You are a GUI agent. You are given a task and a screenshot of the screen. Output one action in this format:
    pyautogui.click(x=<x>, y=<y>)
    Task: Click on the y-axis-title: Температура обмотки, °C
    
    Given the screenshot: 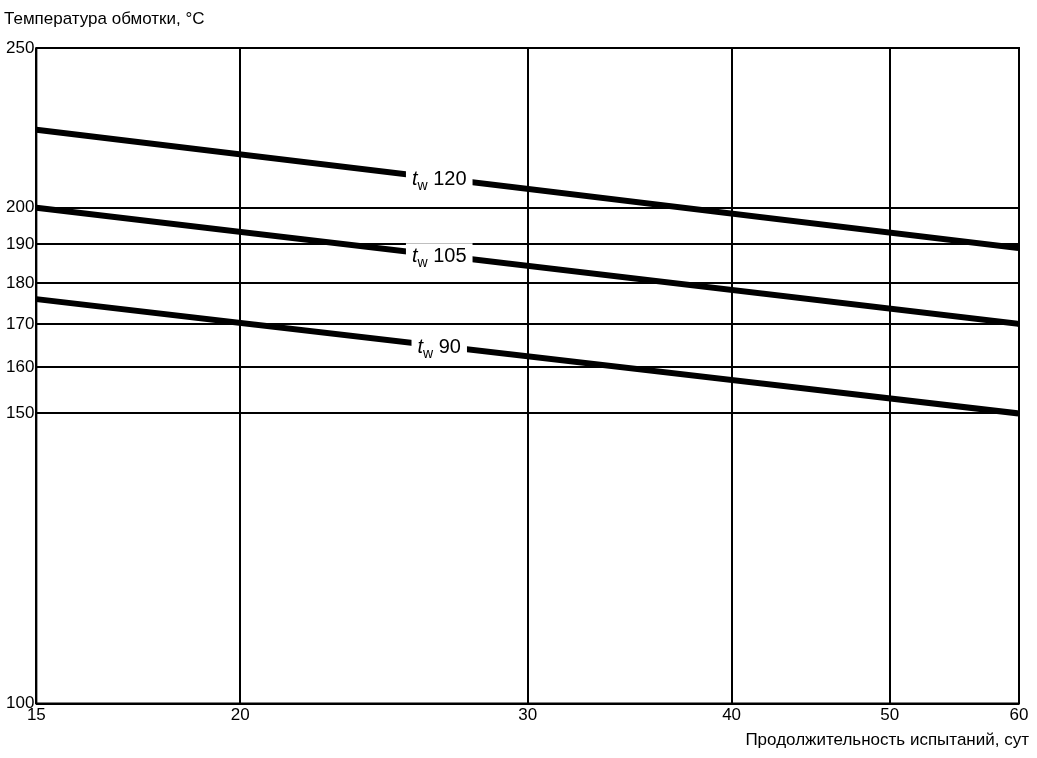 What is the action you would take?
    pyautogui.click(x=104, y=19)
    